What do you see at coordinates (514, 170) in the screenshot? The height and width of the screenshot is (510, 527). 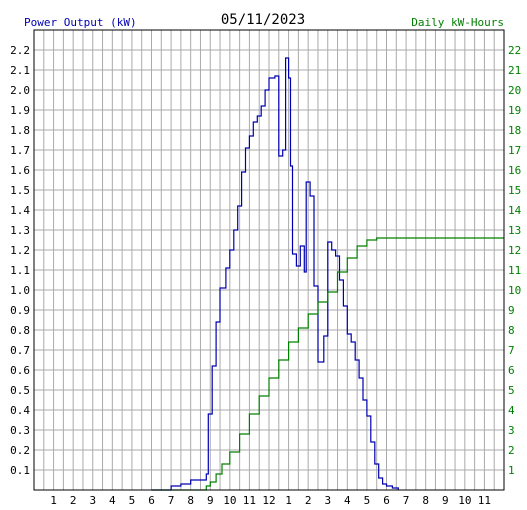 I see `right-tick-label: 16` at bounding box center [514, 170].